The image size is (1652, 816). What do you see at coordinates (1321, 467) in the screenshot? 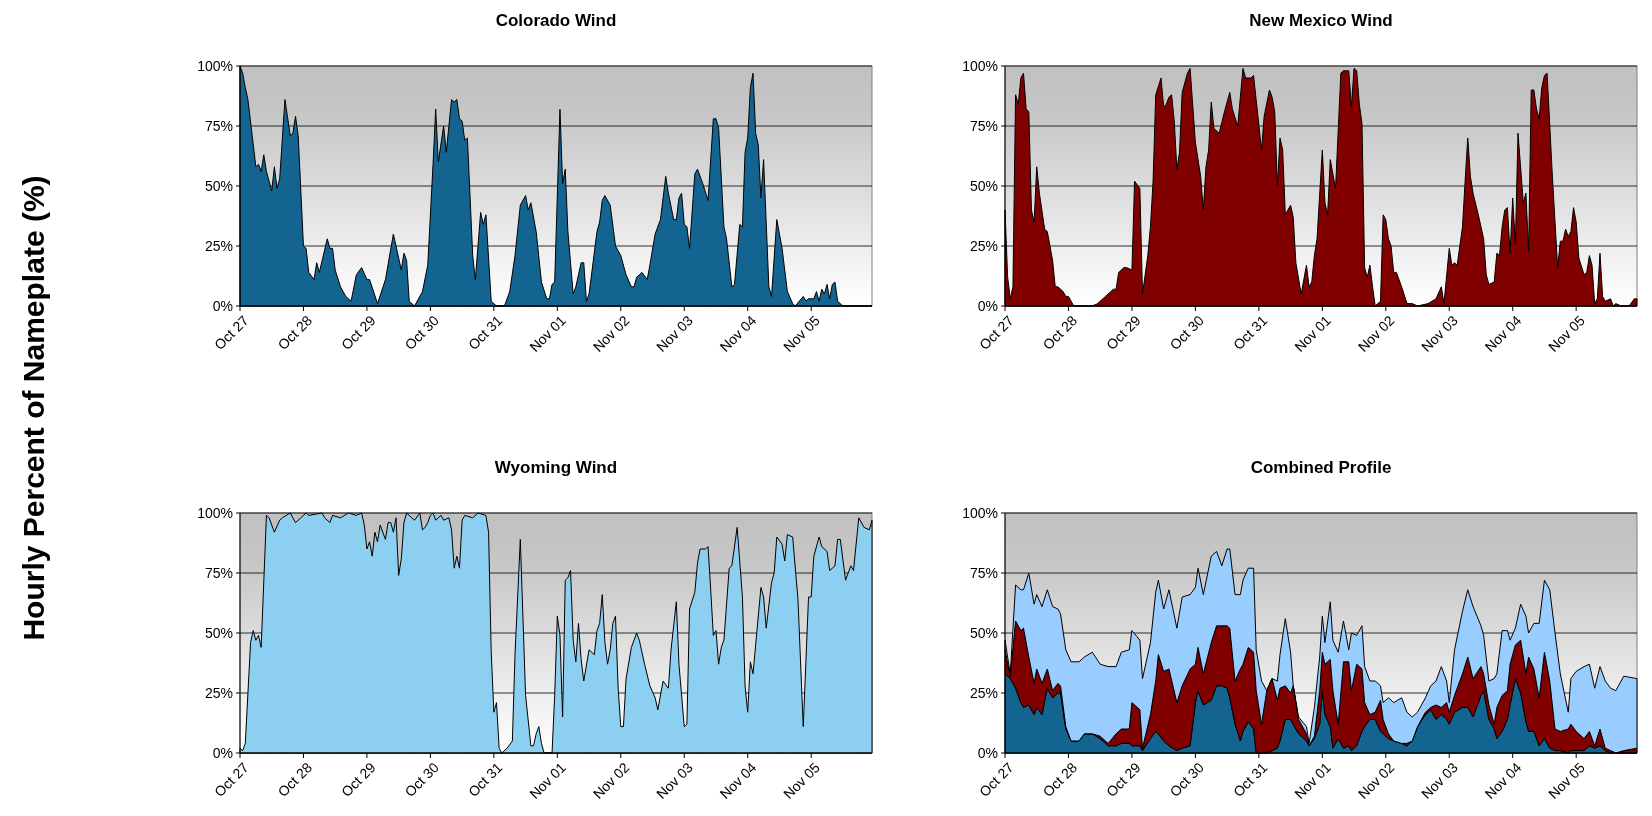
I see `chart-title: Combined Profile` at bounding box center [1321, 467].